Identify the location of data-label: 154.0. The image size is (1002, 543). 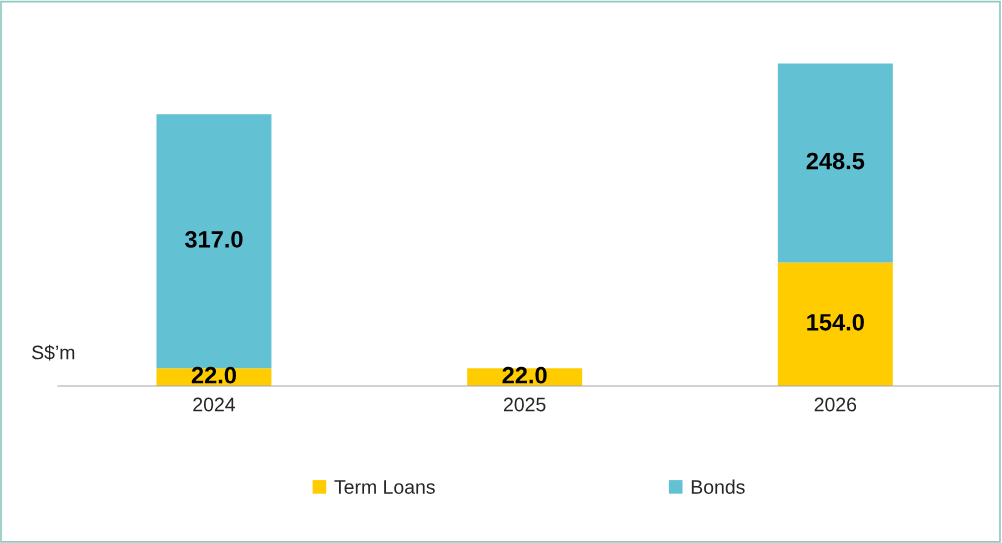
(835, 322).